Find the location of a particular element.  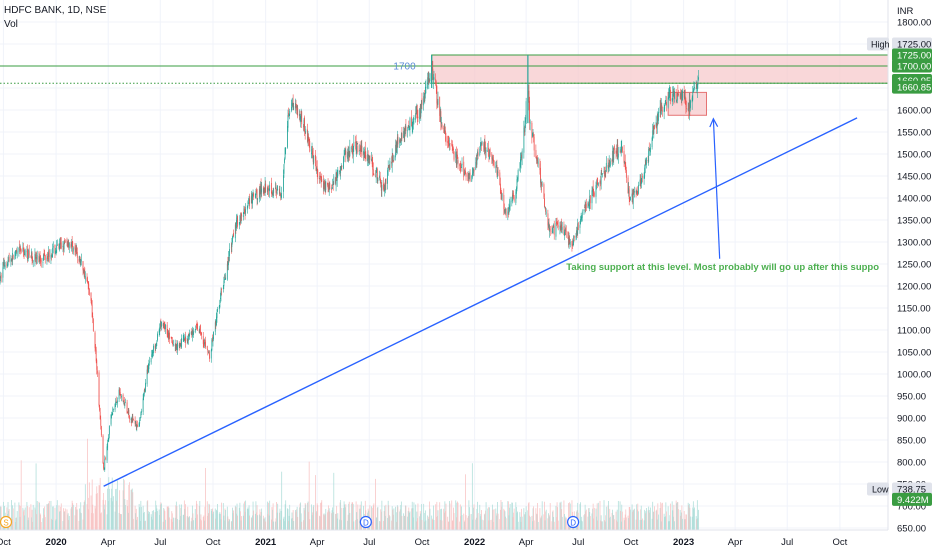

chart-header: HDFC BANK, 1D, NSE Vol is located at coordinates (55, 18).